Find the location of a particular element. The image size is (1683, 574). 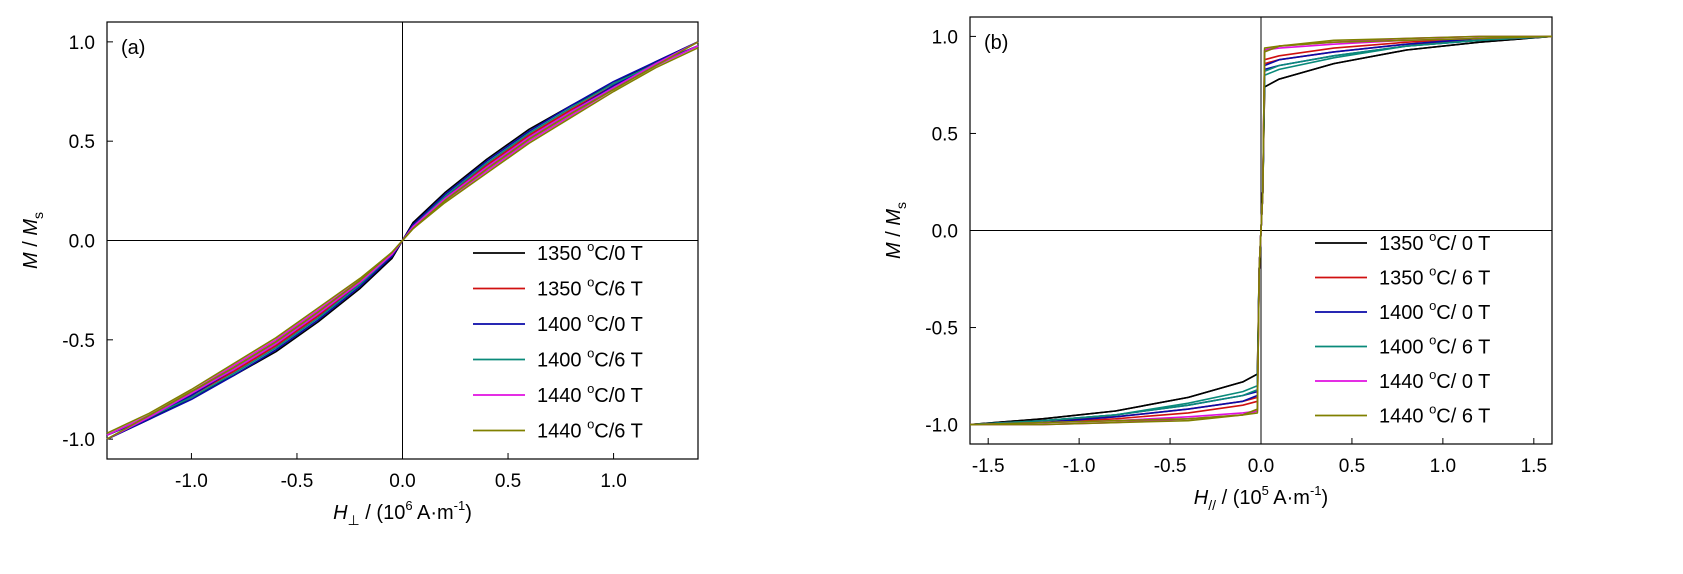

legend-entry-4: 1400 oC/6 T is located at coordinates (590, 359).